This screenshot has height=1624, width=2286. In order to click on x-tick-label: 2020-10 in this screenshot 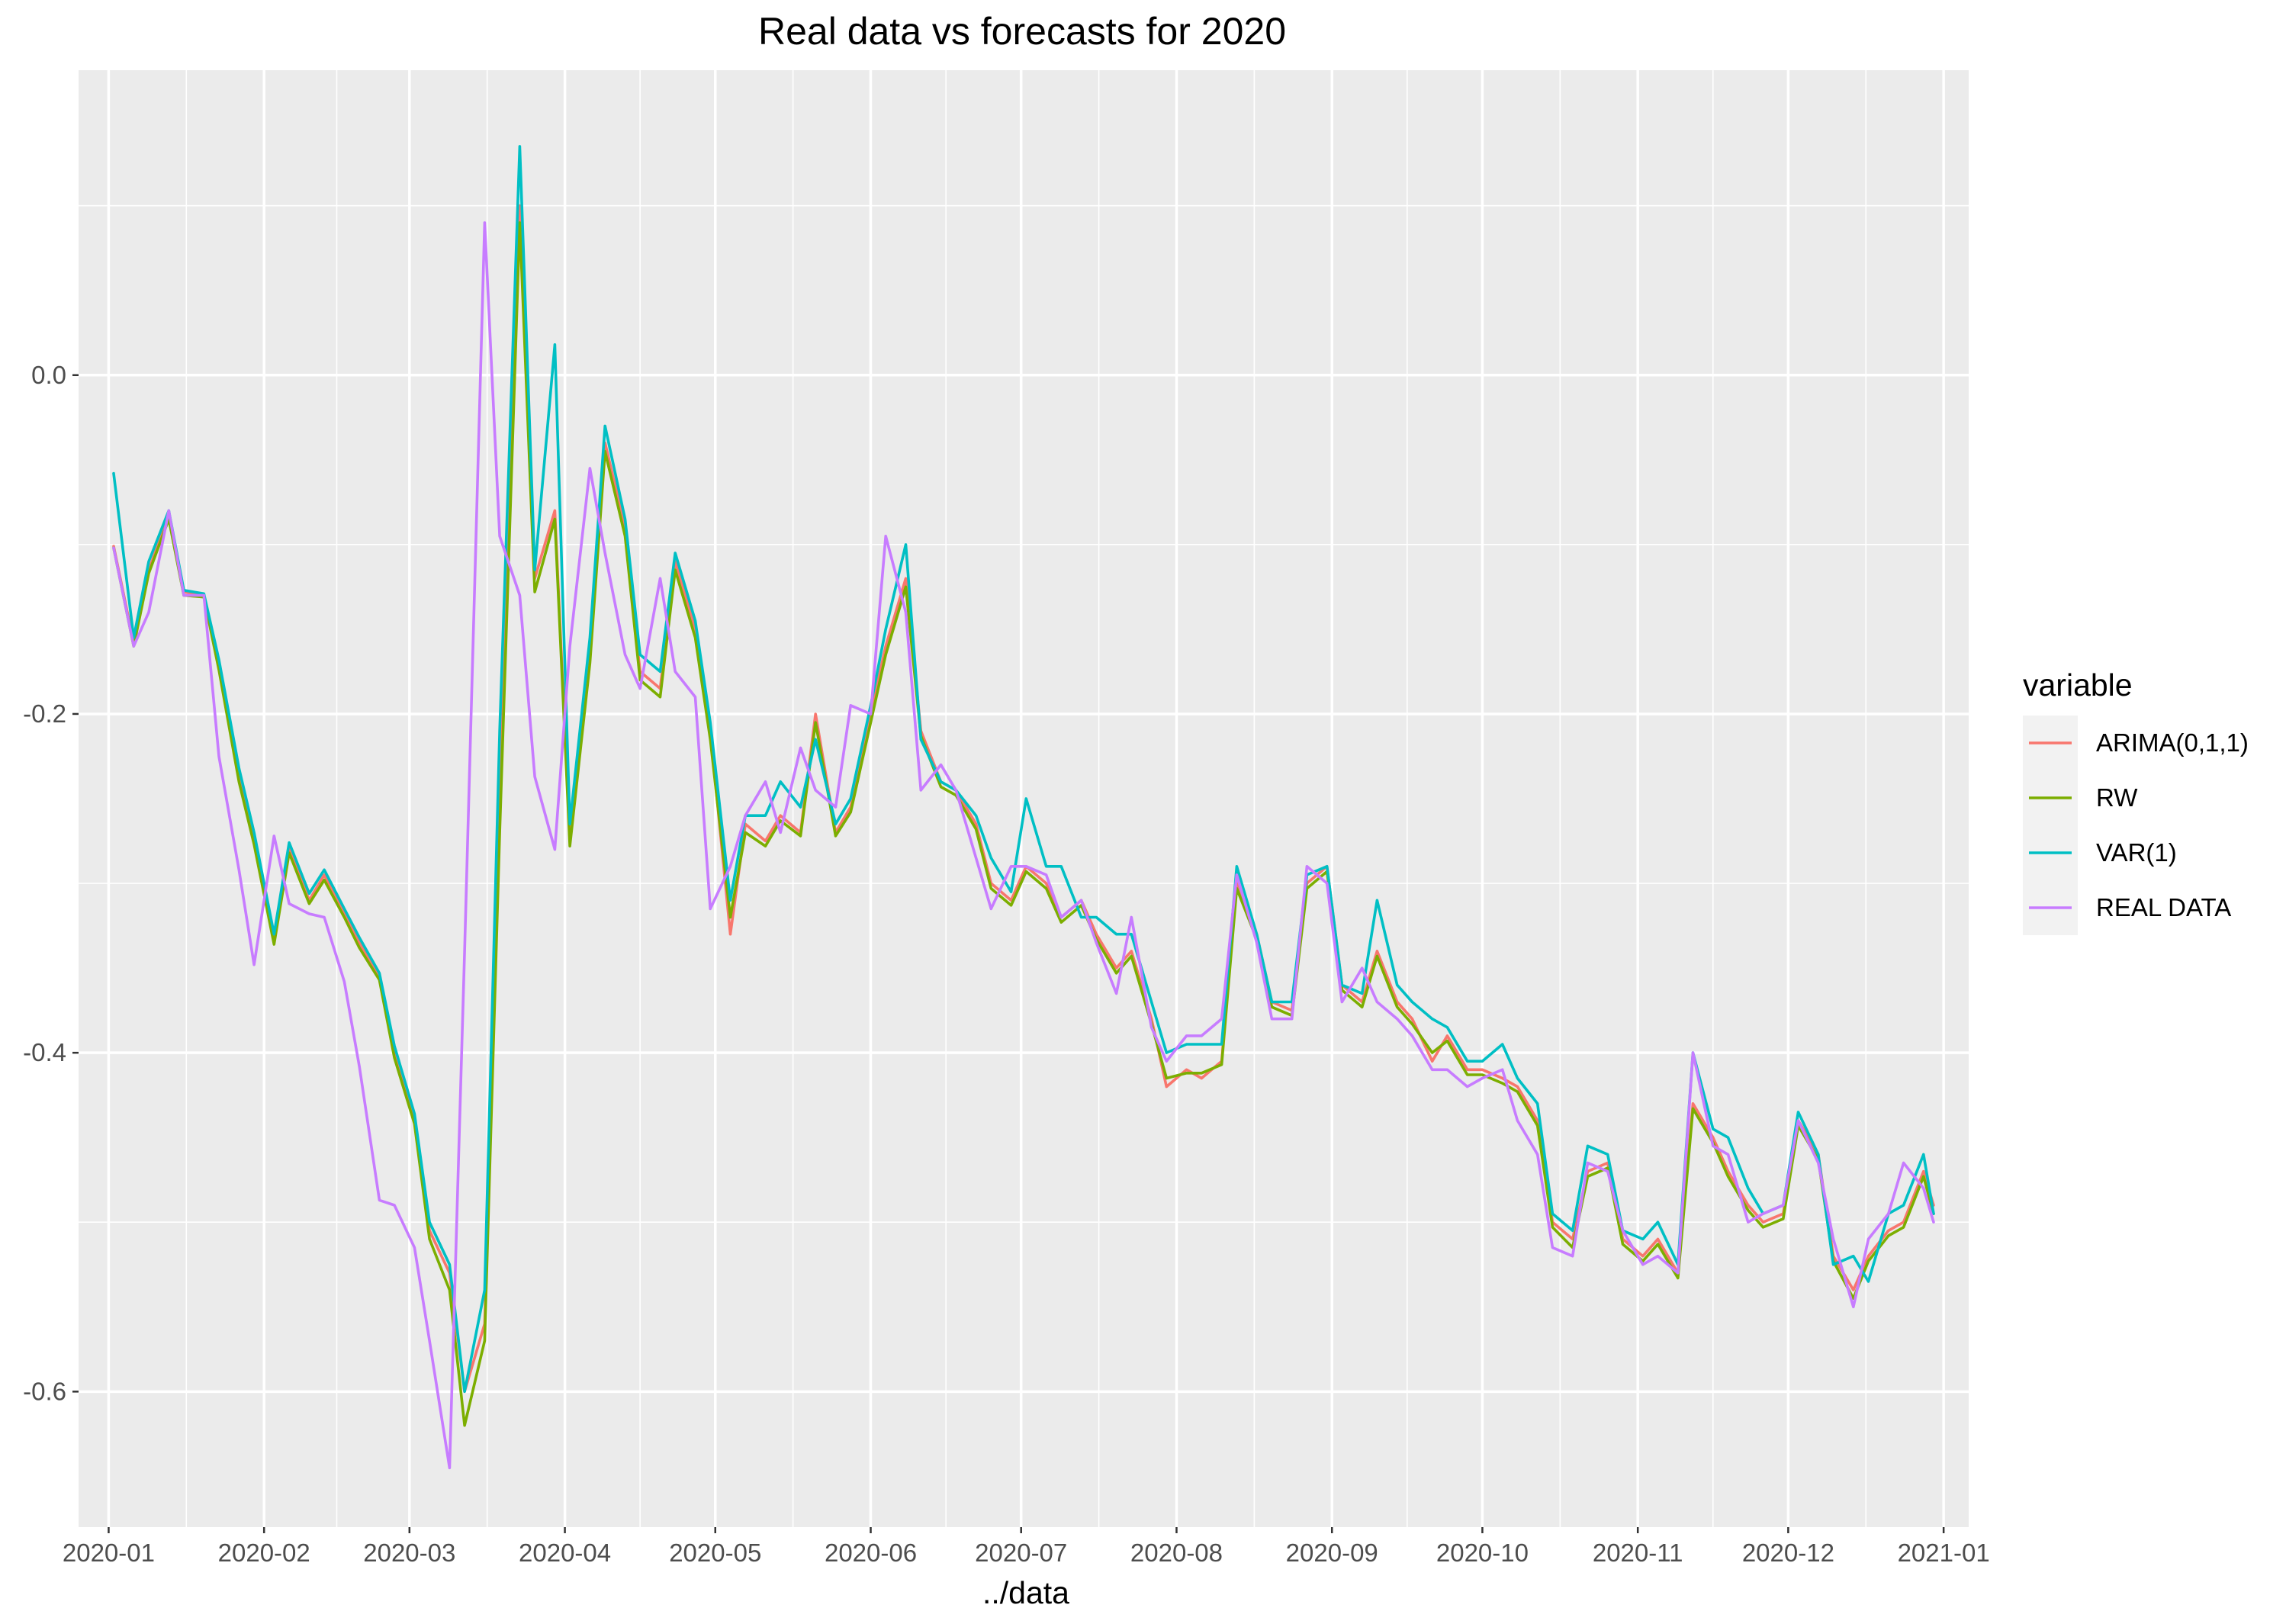, I will do `click(1482, 1553)`.